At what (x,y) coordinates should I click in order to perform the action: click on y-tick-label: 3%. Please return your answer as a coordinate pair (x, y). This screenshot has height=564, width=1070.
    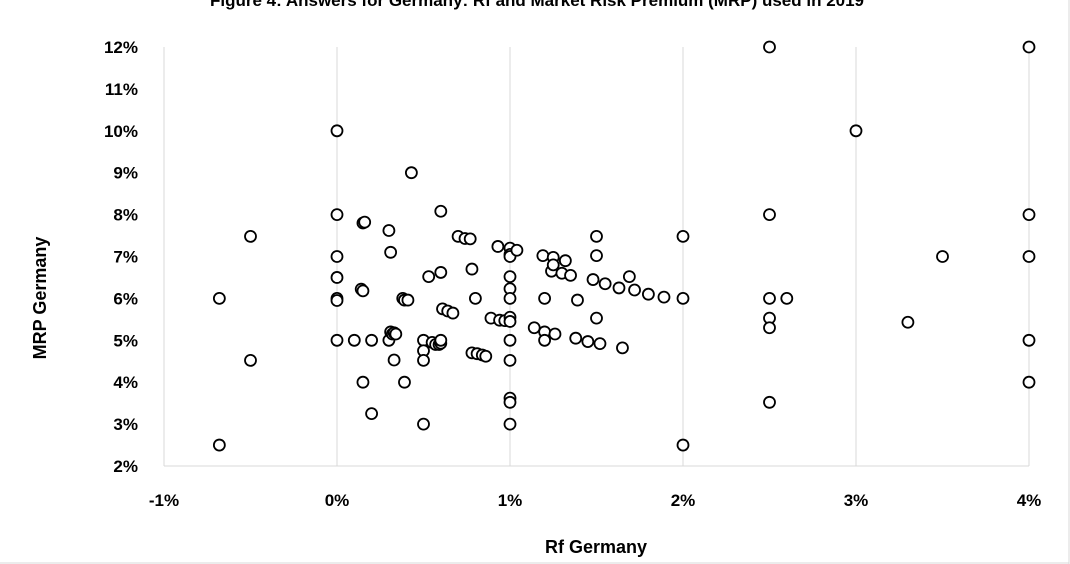
    Looking at the image, I should click on (125, 424).